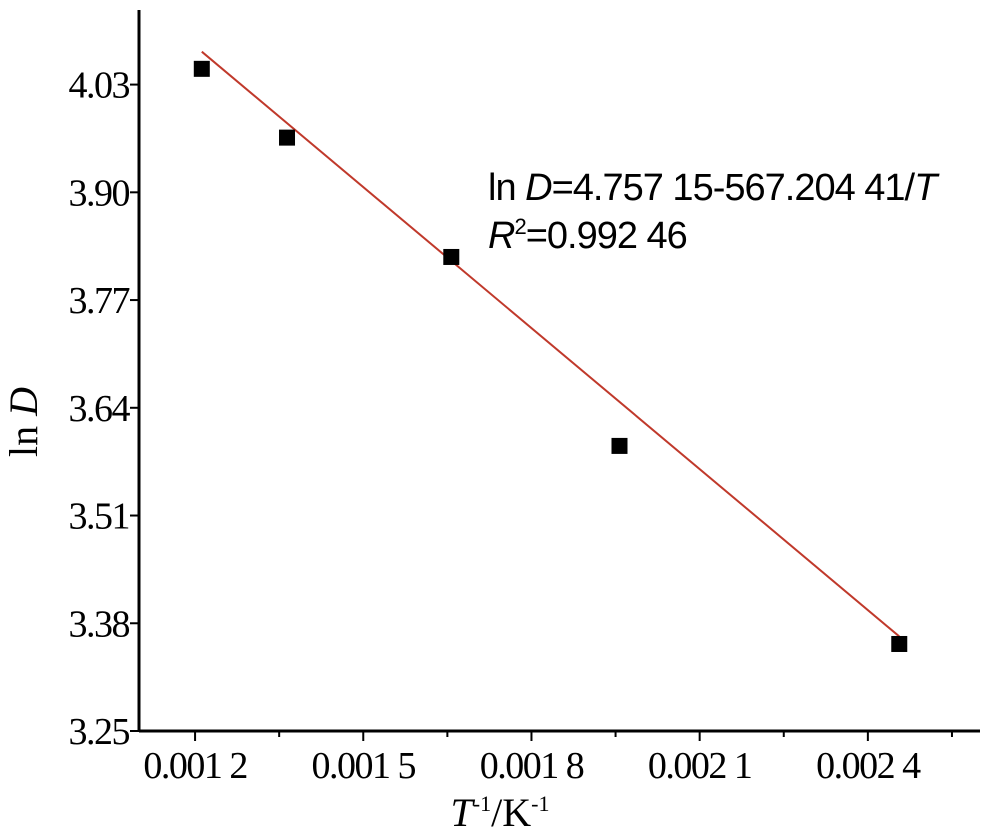 The height and width of the screenshot is (833, 1000). Describe the element at coordinates (700, 766) in the screenshot. I see `x-tick-label-3: 0.002 1` at that location.